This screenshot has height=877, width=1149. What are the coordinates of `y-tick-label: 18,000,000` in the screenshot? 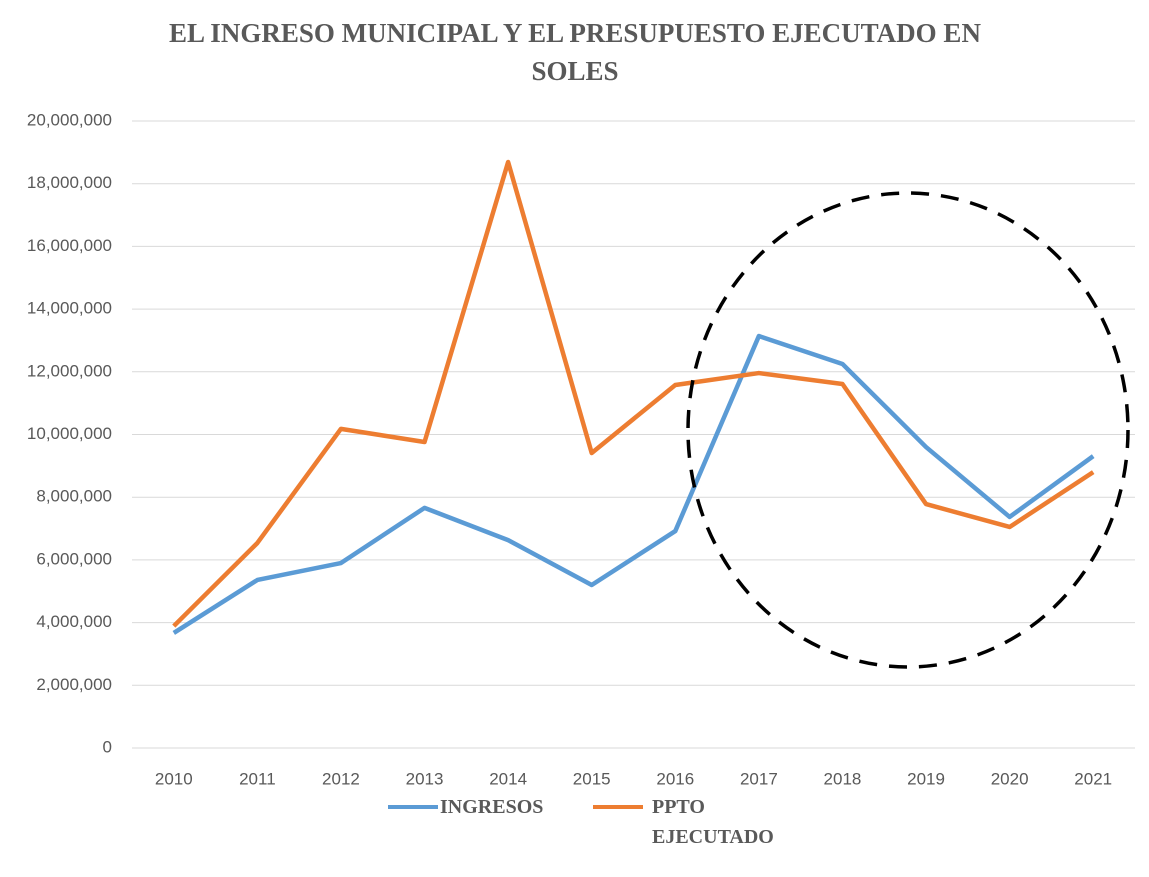 It's located at (69, 182).